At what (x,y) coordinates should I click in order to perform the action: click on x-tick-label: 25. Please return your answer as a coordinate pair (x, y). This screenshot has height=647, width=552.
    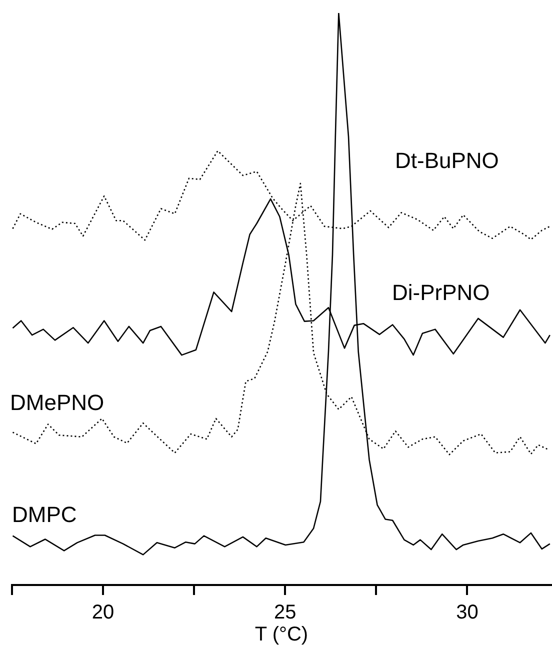
    Looking at the image, I should click on (285, 613).